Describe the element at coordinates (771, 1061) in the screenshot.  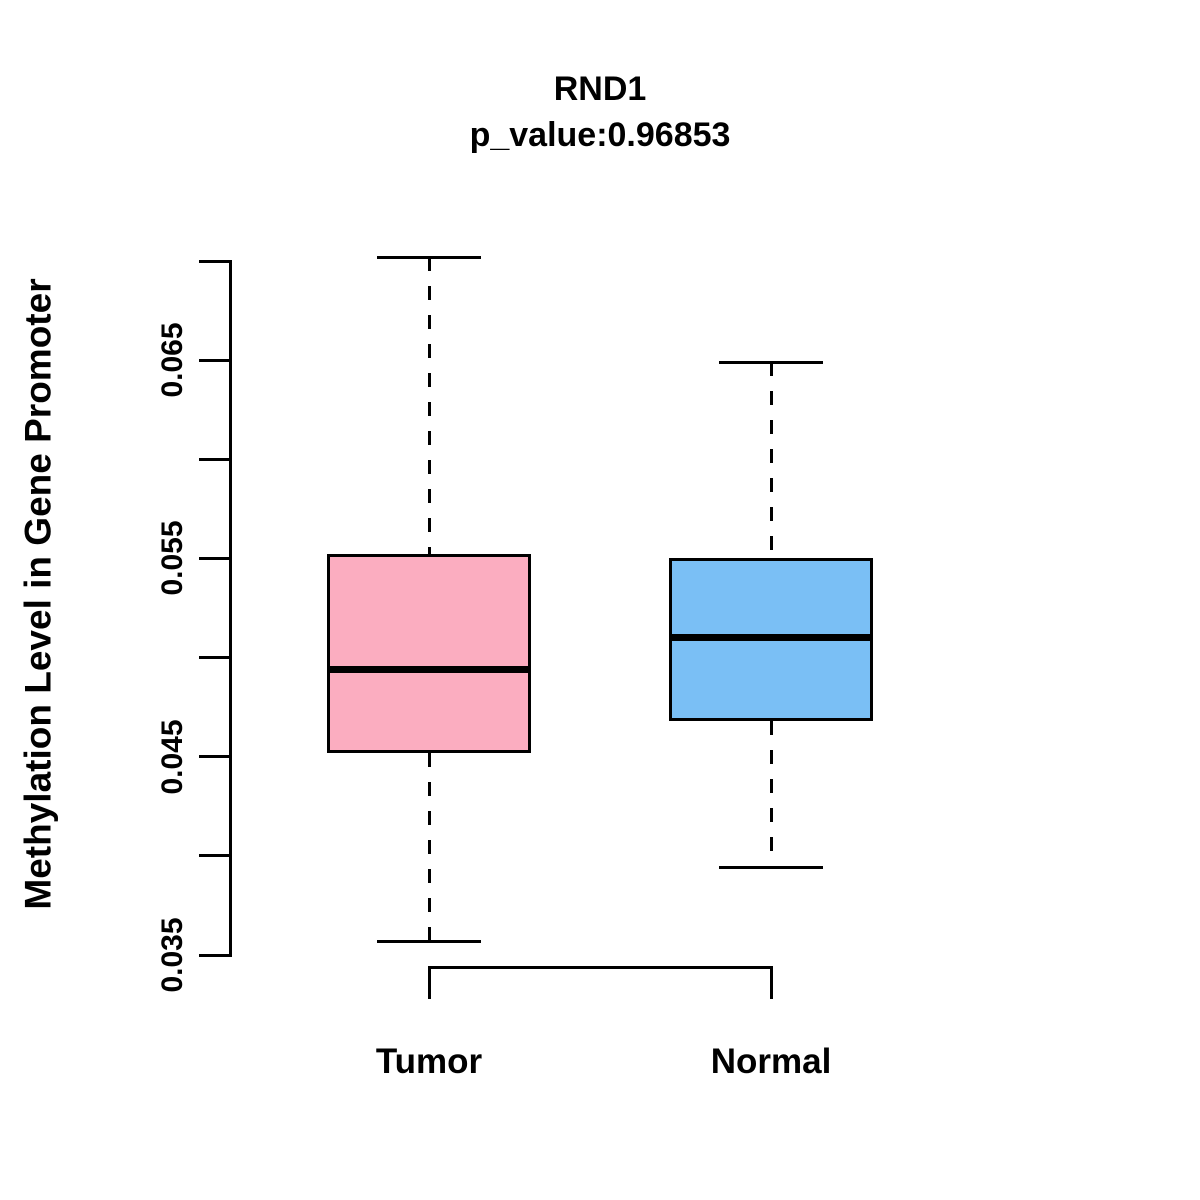
I see `x-axis-label-normal: Normal` at that location.